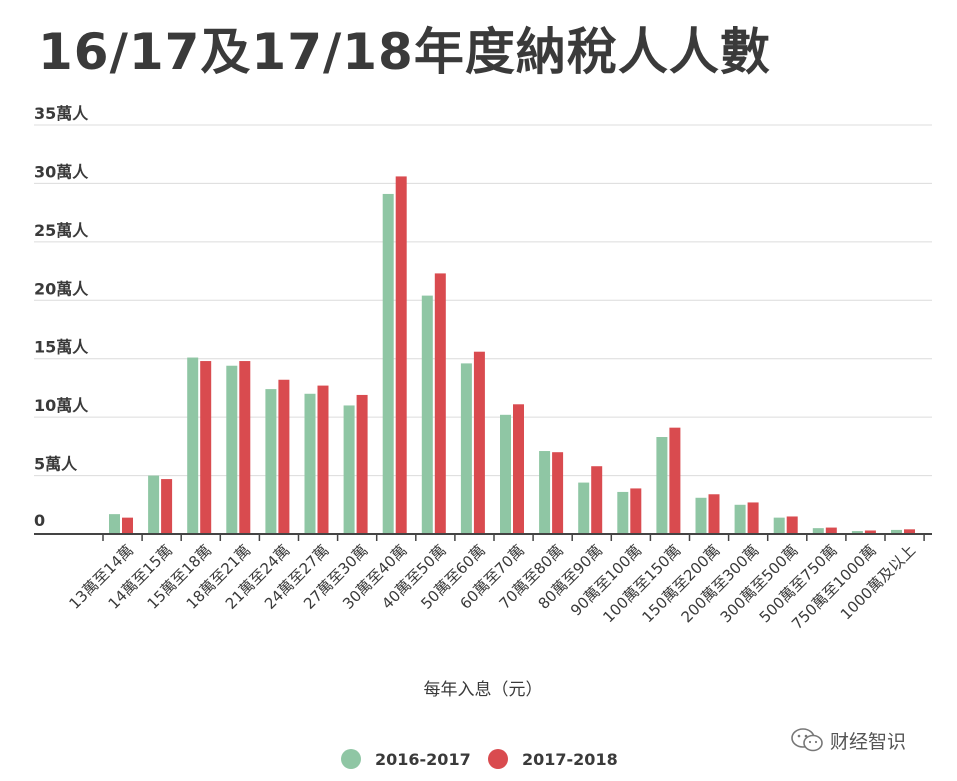 The height and width of the screenshot is (781, 957). Describe the element at coordinates (483, 537) in the screenshot. I see `x-axis` at that location.